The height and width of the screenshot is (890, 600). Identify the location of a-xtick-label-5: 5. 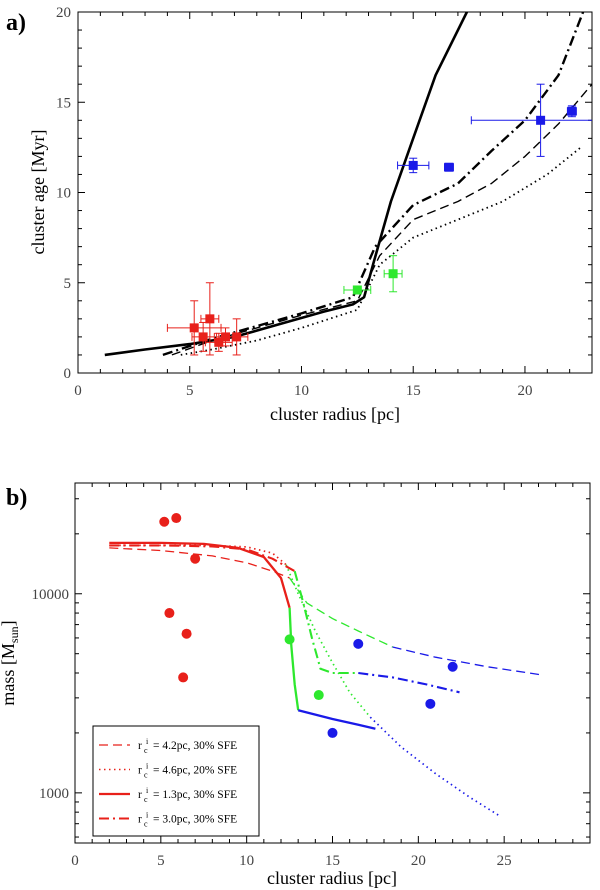
(190, 391).